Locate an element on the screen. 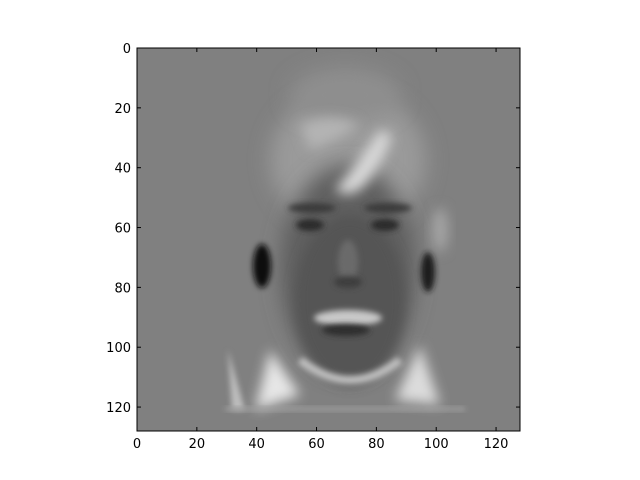 The height and width of the screenshot is (480, 640). x-tick-label: 100 is located at coordinates (436, 444).